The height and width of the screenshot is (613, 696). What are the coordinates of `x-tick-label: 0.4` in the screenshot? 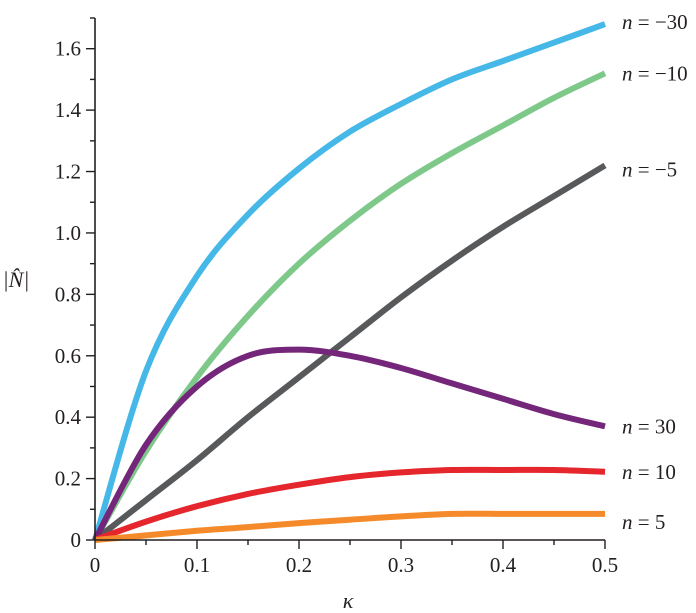 It's located at (503, 565).